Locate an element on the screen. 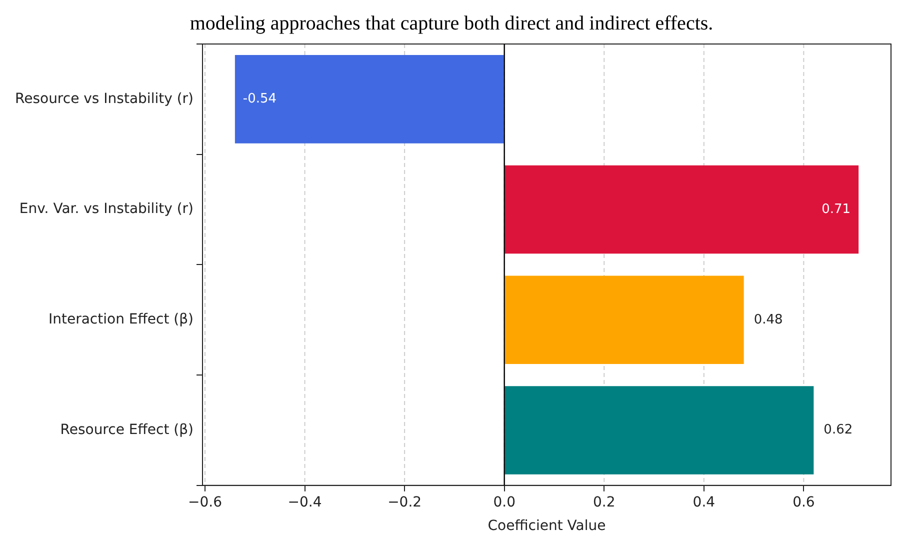  x-tick-label: 0.0 is located at coordinates (504, 502).